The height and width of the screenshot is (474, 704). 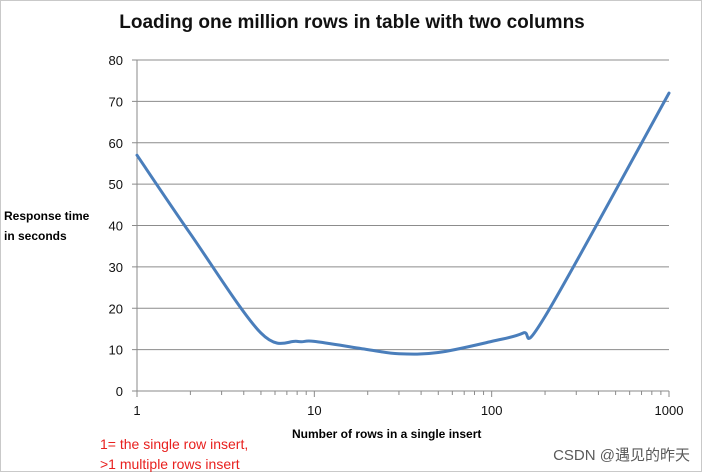 I want to click on x-tick-label-1000: 1000, so click(x=669, y=410).